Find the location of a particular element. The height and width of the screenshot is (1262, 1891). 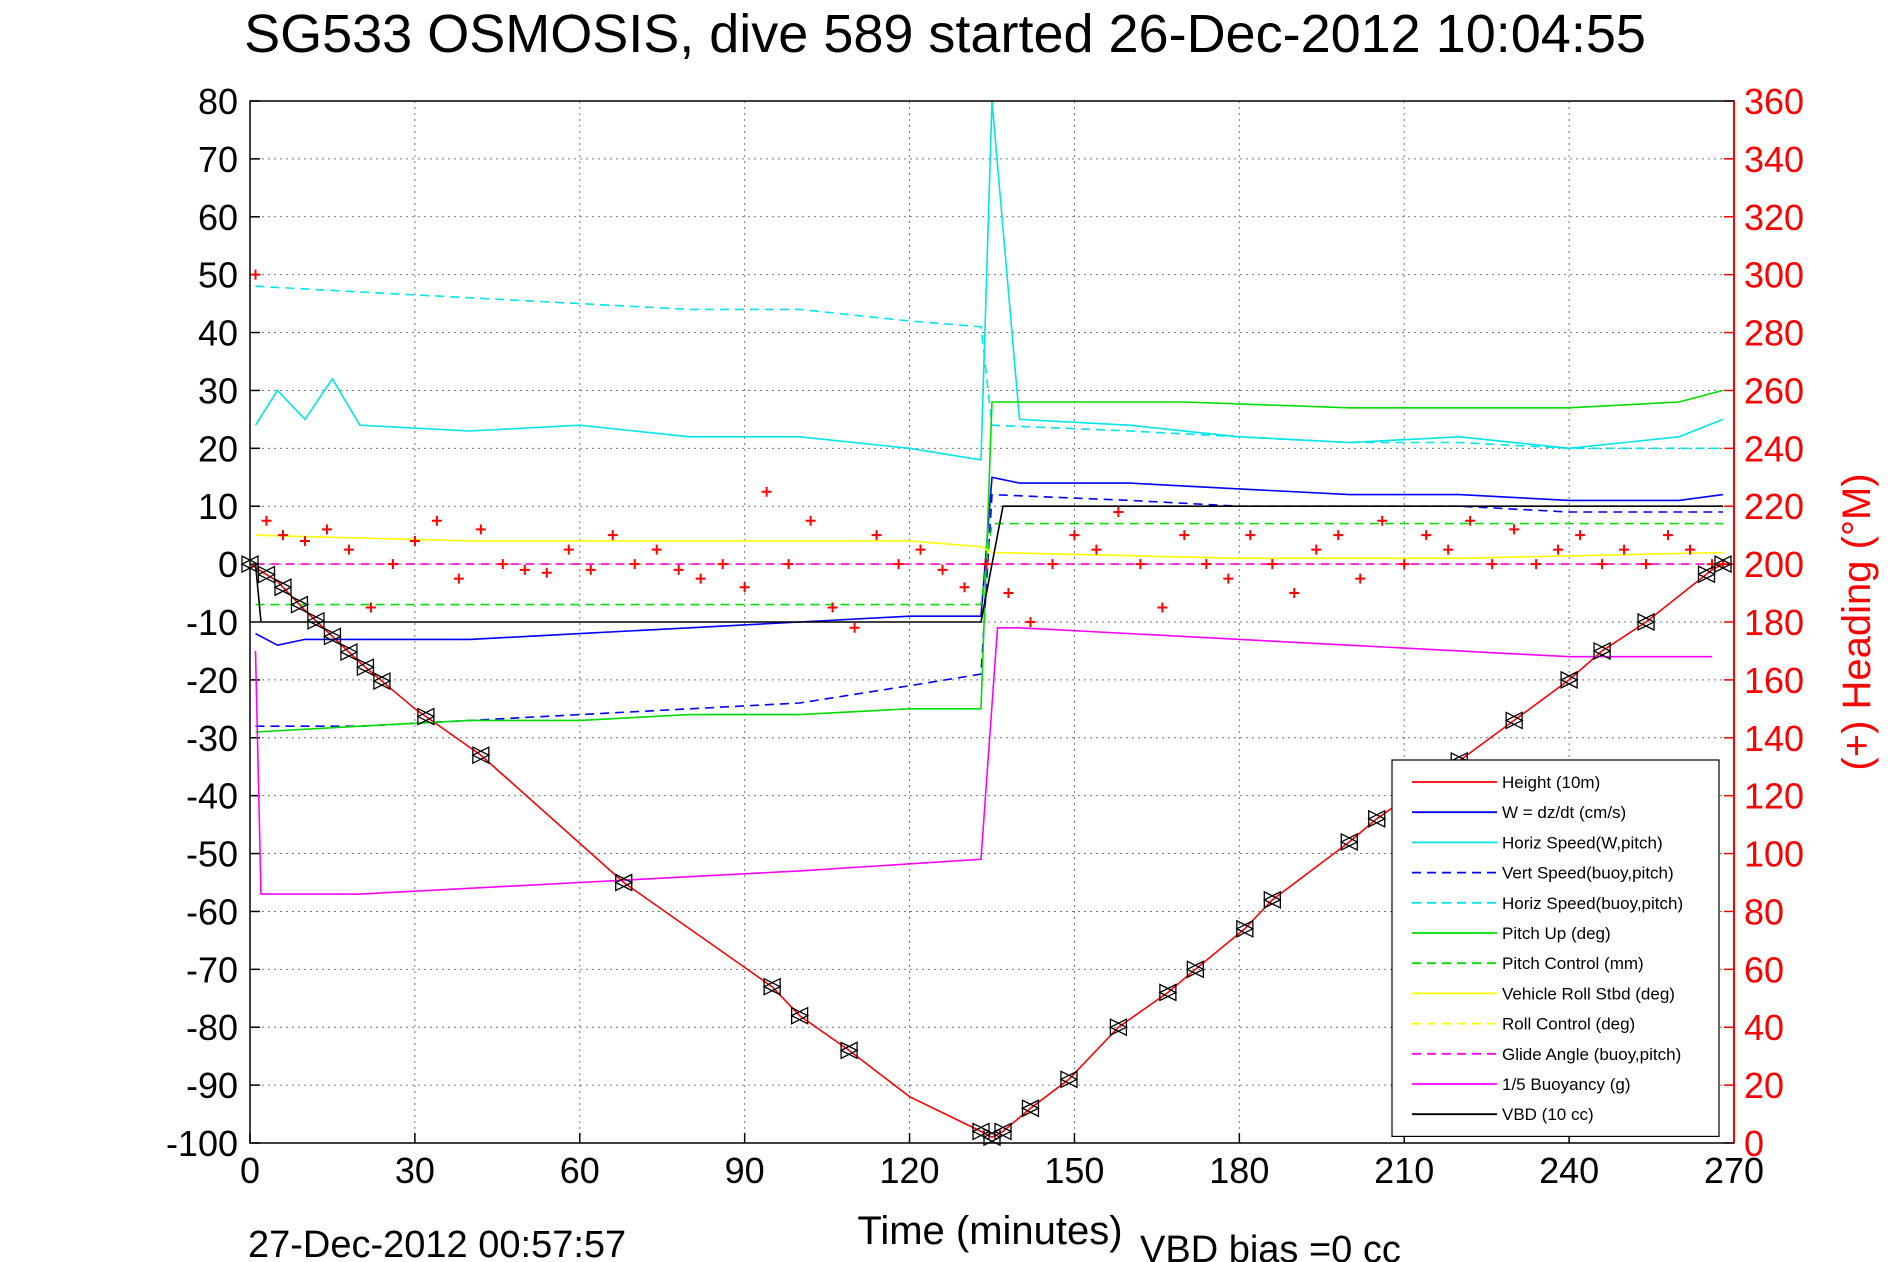

y-tick-label: -90 is located at coordinates (212, 1085).